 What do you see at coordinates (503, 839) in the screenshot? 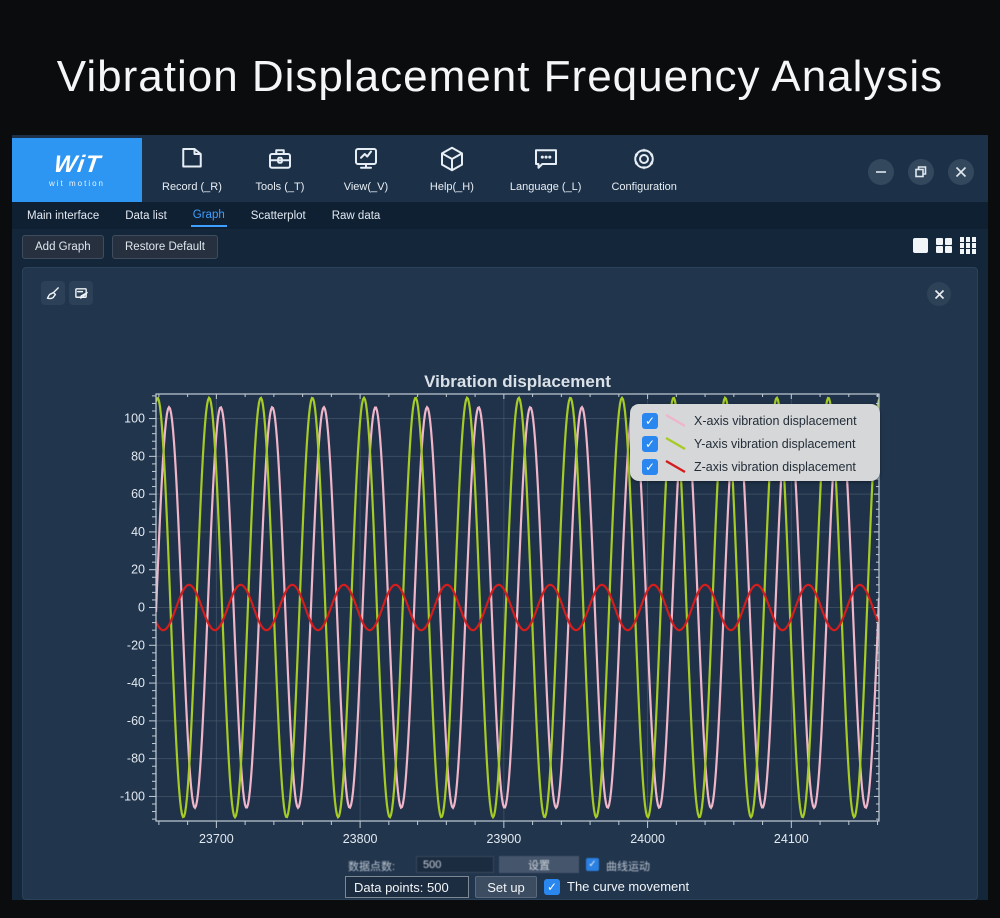
I see `svg-text: 23900` at bounding box center [503, 839].